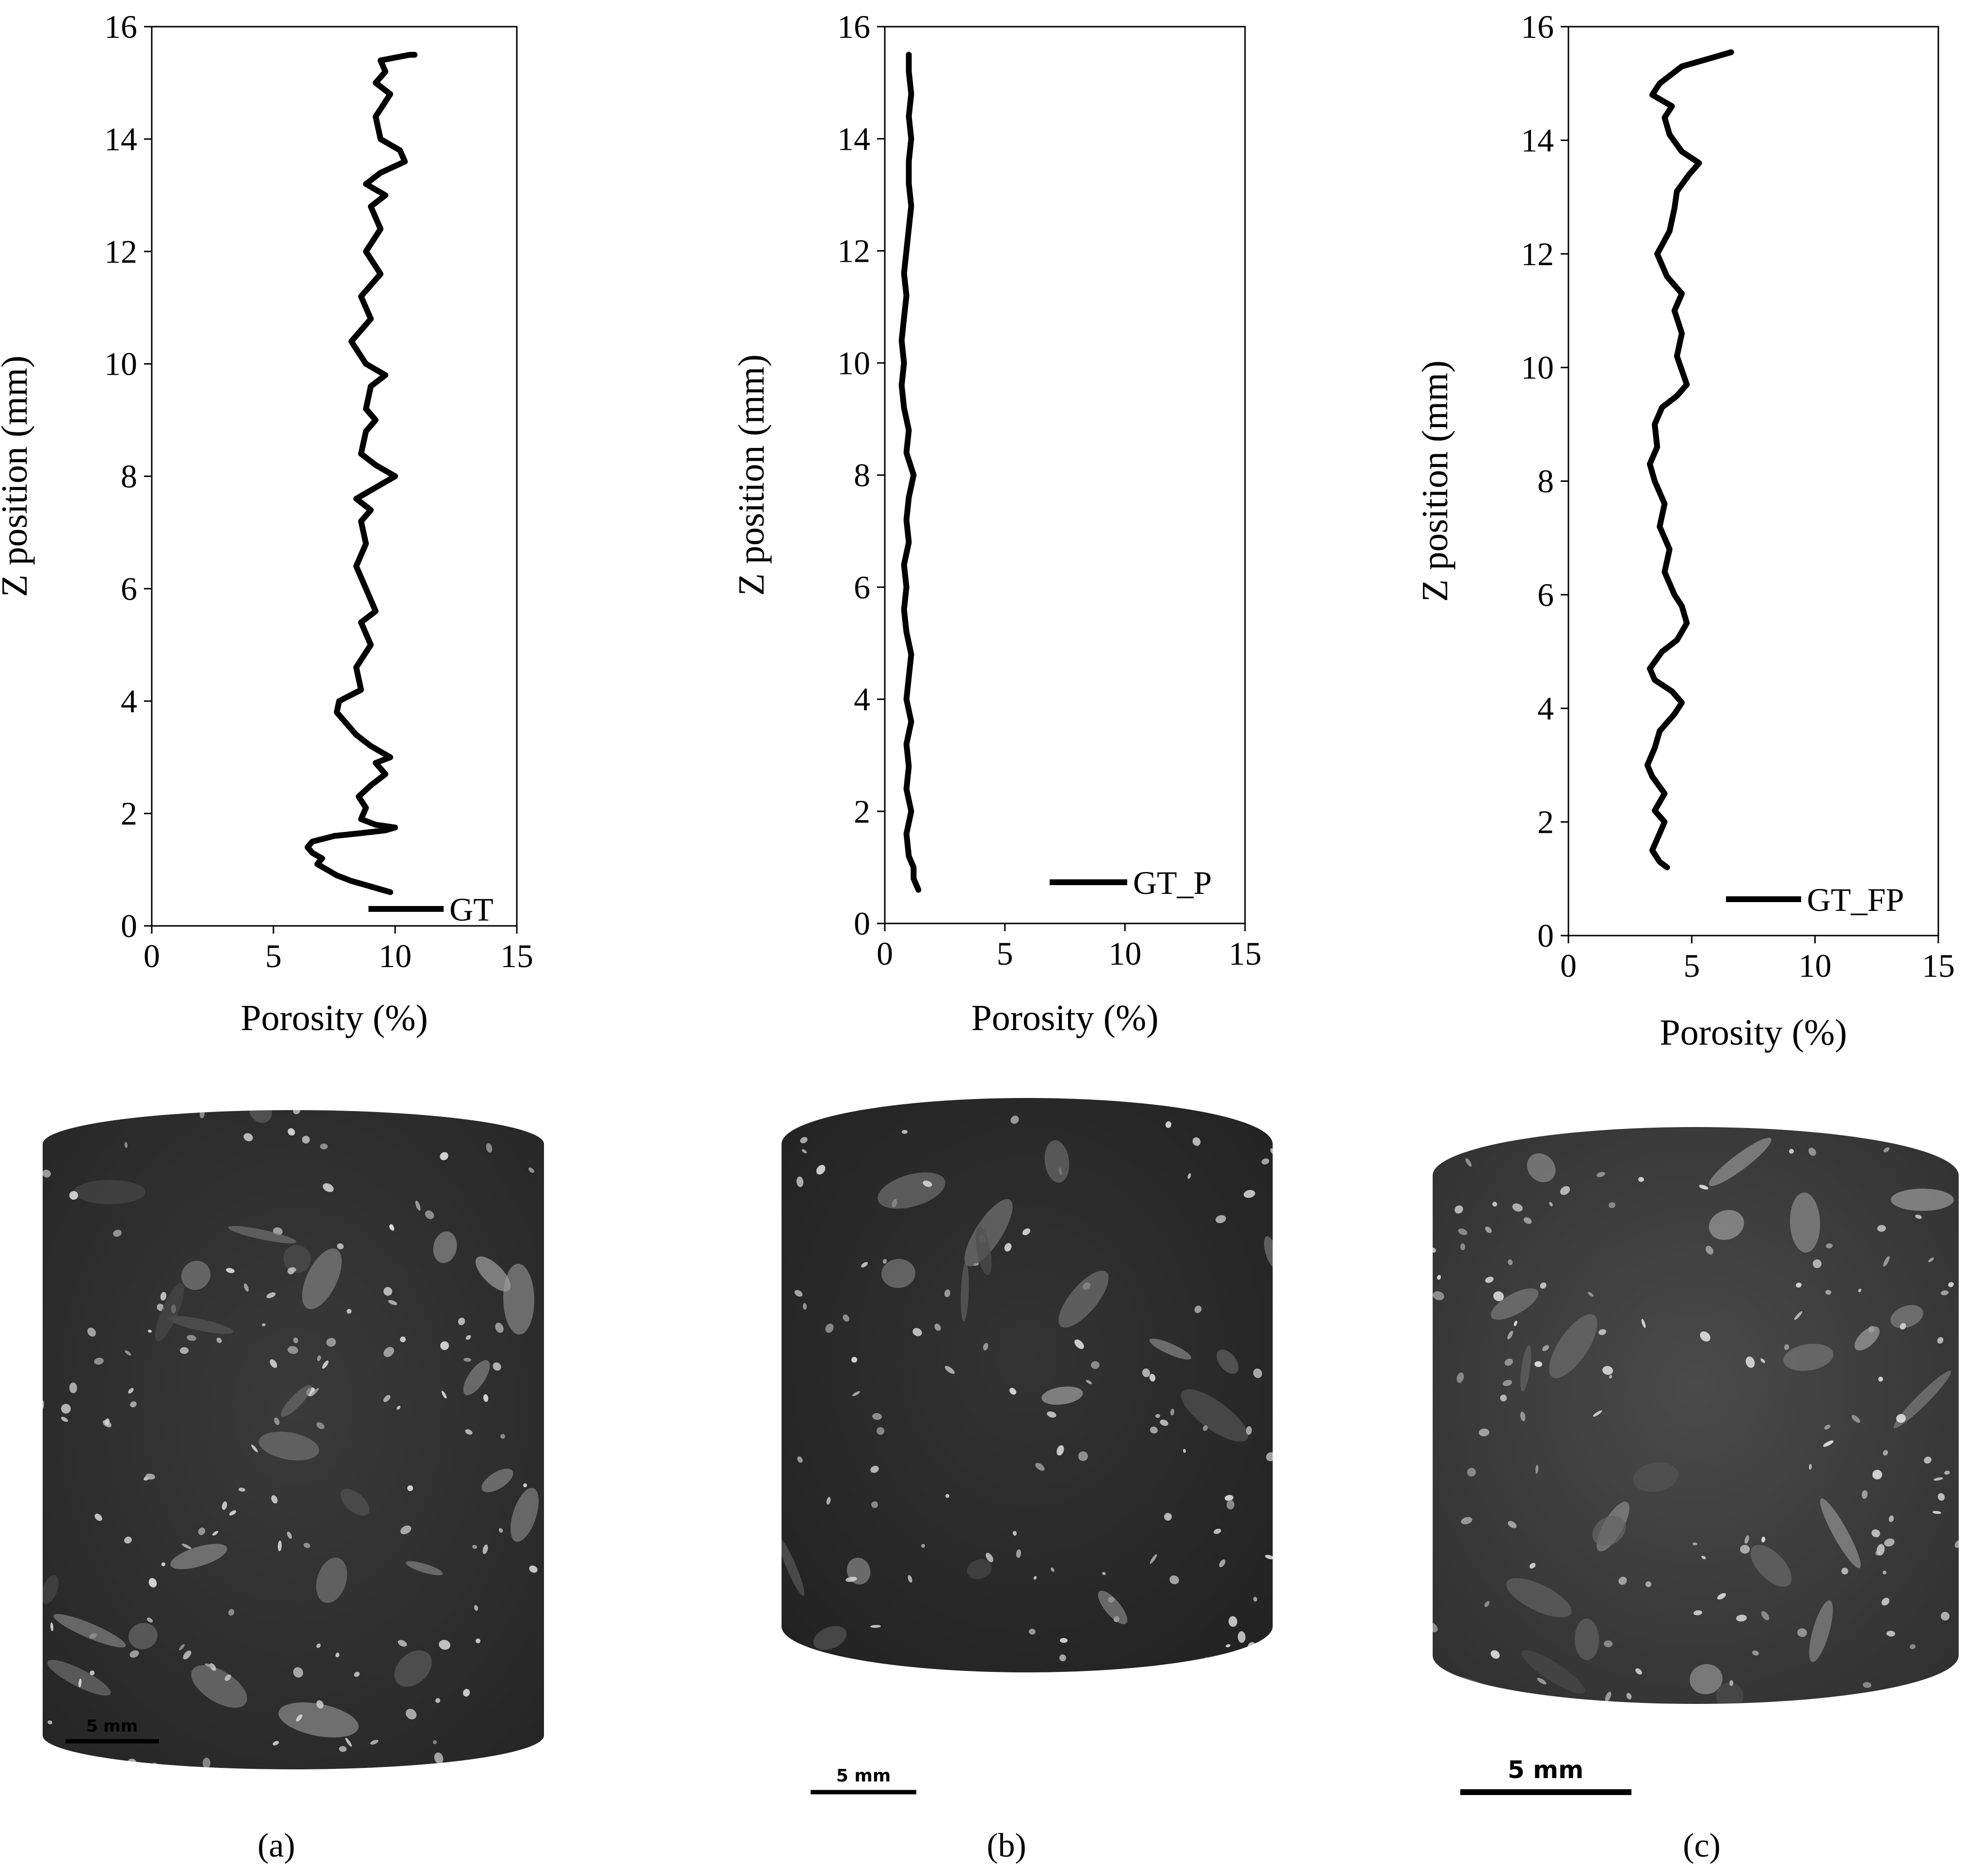 This screenshot has height=1876, width=1965. Describe the element at coordinates (1546, 822) in the screenshot. I see `y-tick-label: 2` at that location.